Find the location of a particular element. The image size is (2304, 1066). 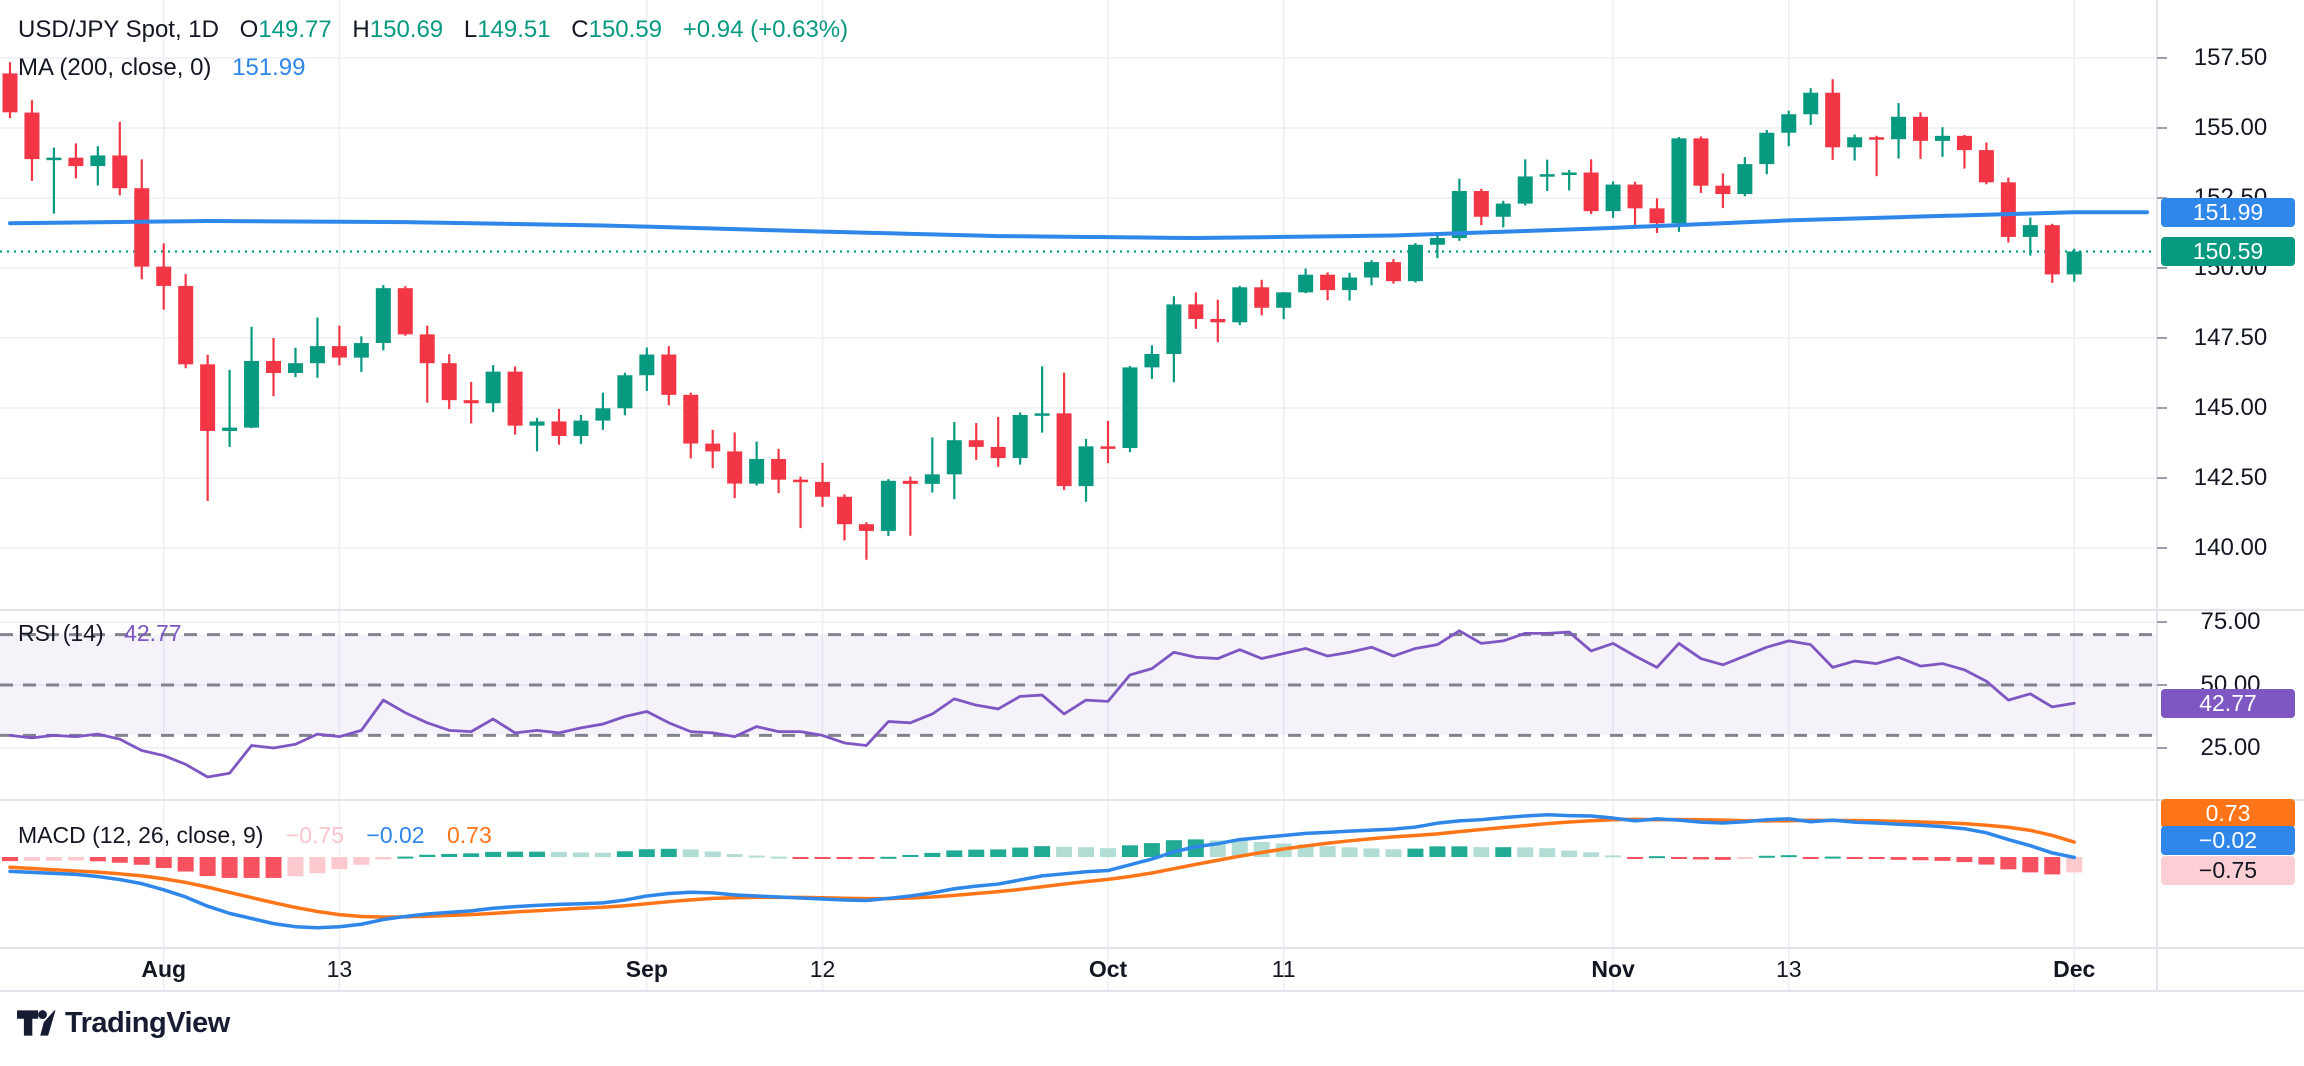

price-axis-label: 155.00 is located at coordinates (2230, 127).